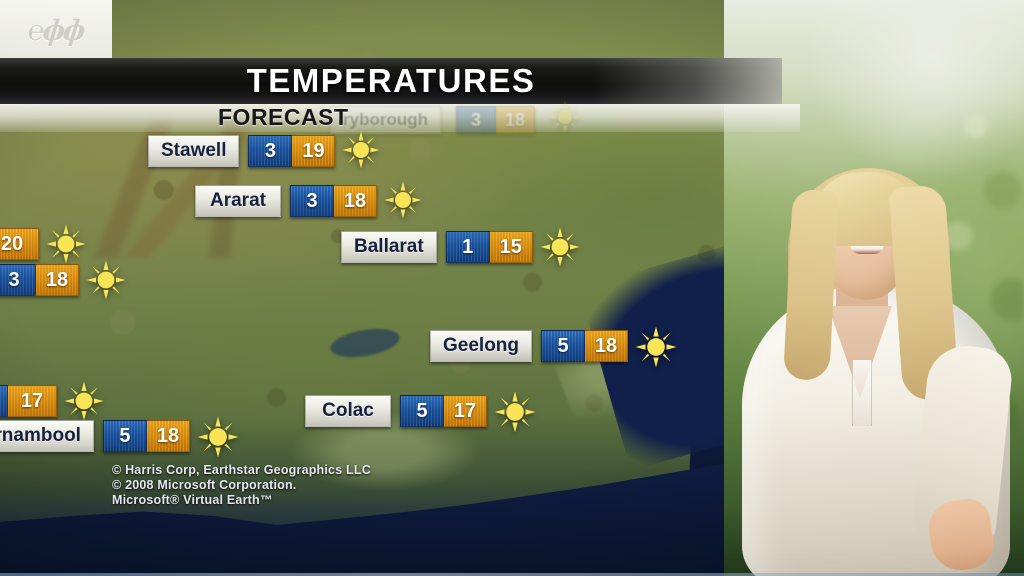 This screenshot has height=576, width=1024. What do you see at coordinates (241, 470) in the screenshot?
I see `copyright-line-1: © Harris Corp, Earthstar Geographics LLC` at bounding box center [241, 470].